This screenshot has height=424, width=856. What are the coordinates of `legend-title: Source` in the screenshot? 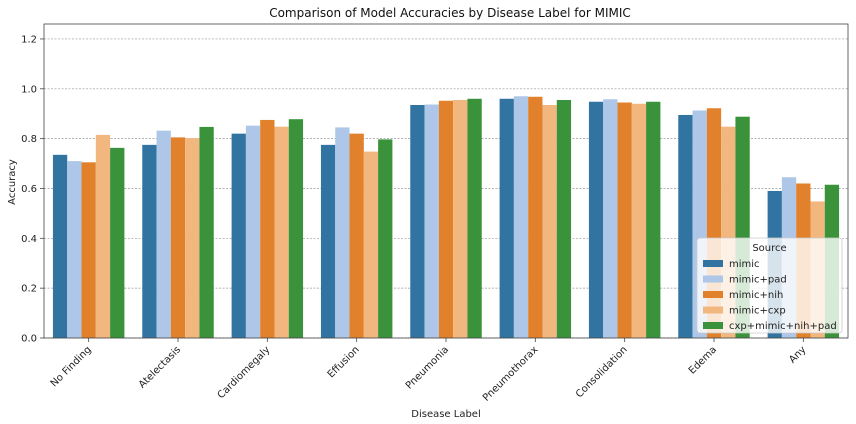 It's located at (769, 248).